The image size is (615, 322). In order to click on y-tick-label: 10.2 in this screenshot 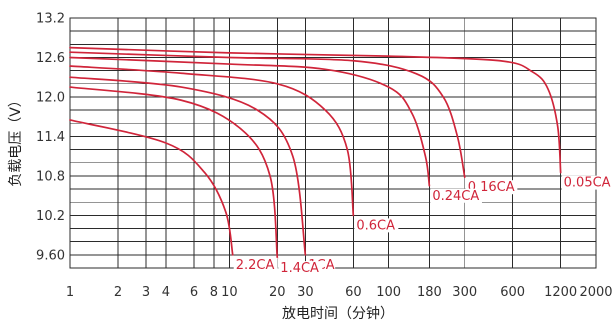, I will do `click(50, 216)`.